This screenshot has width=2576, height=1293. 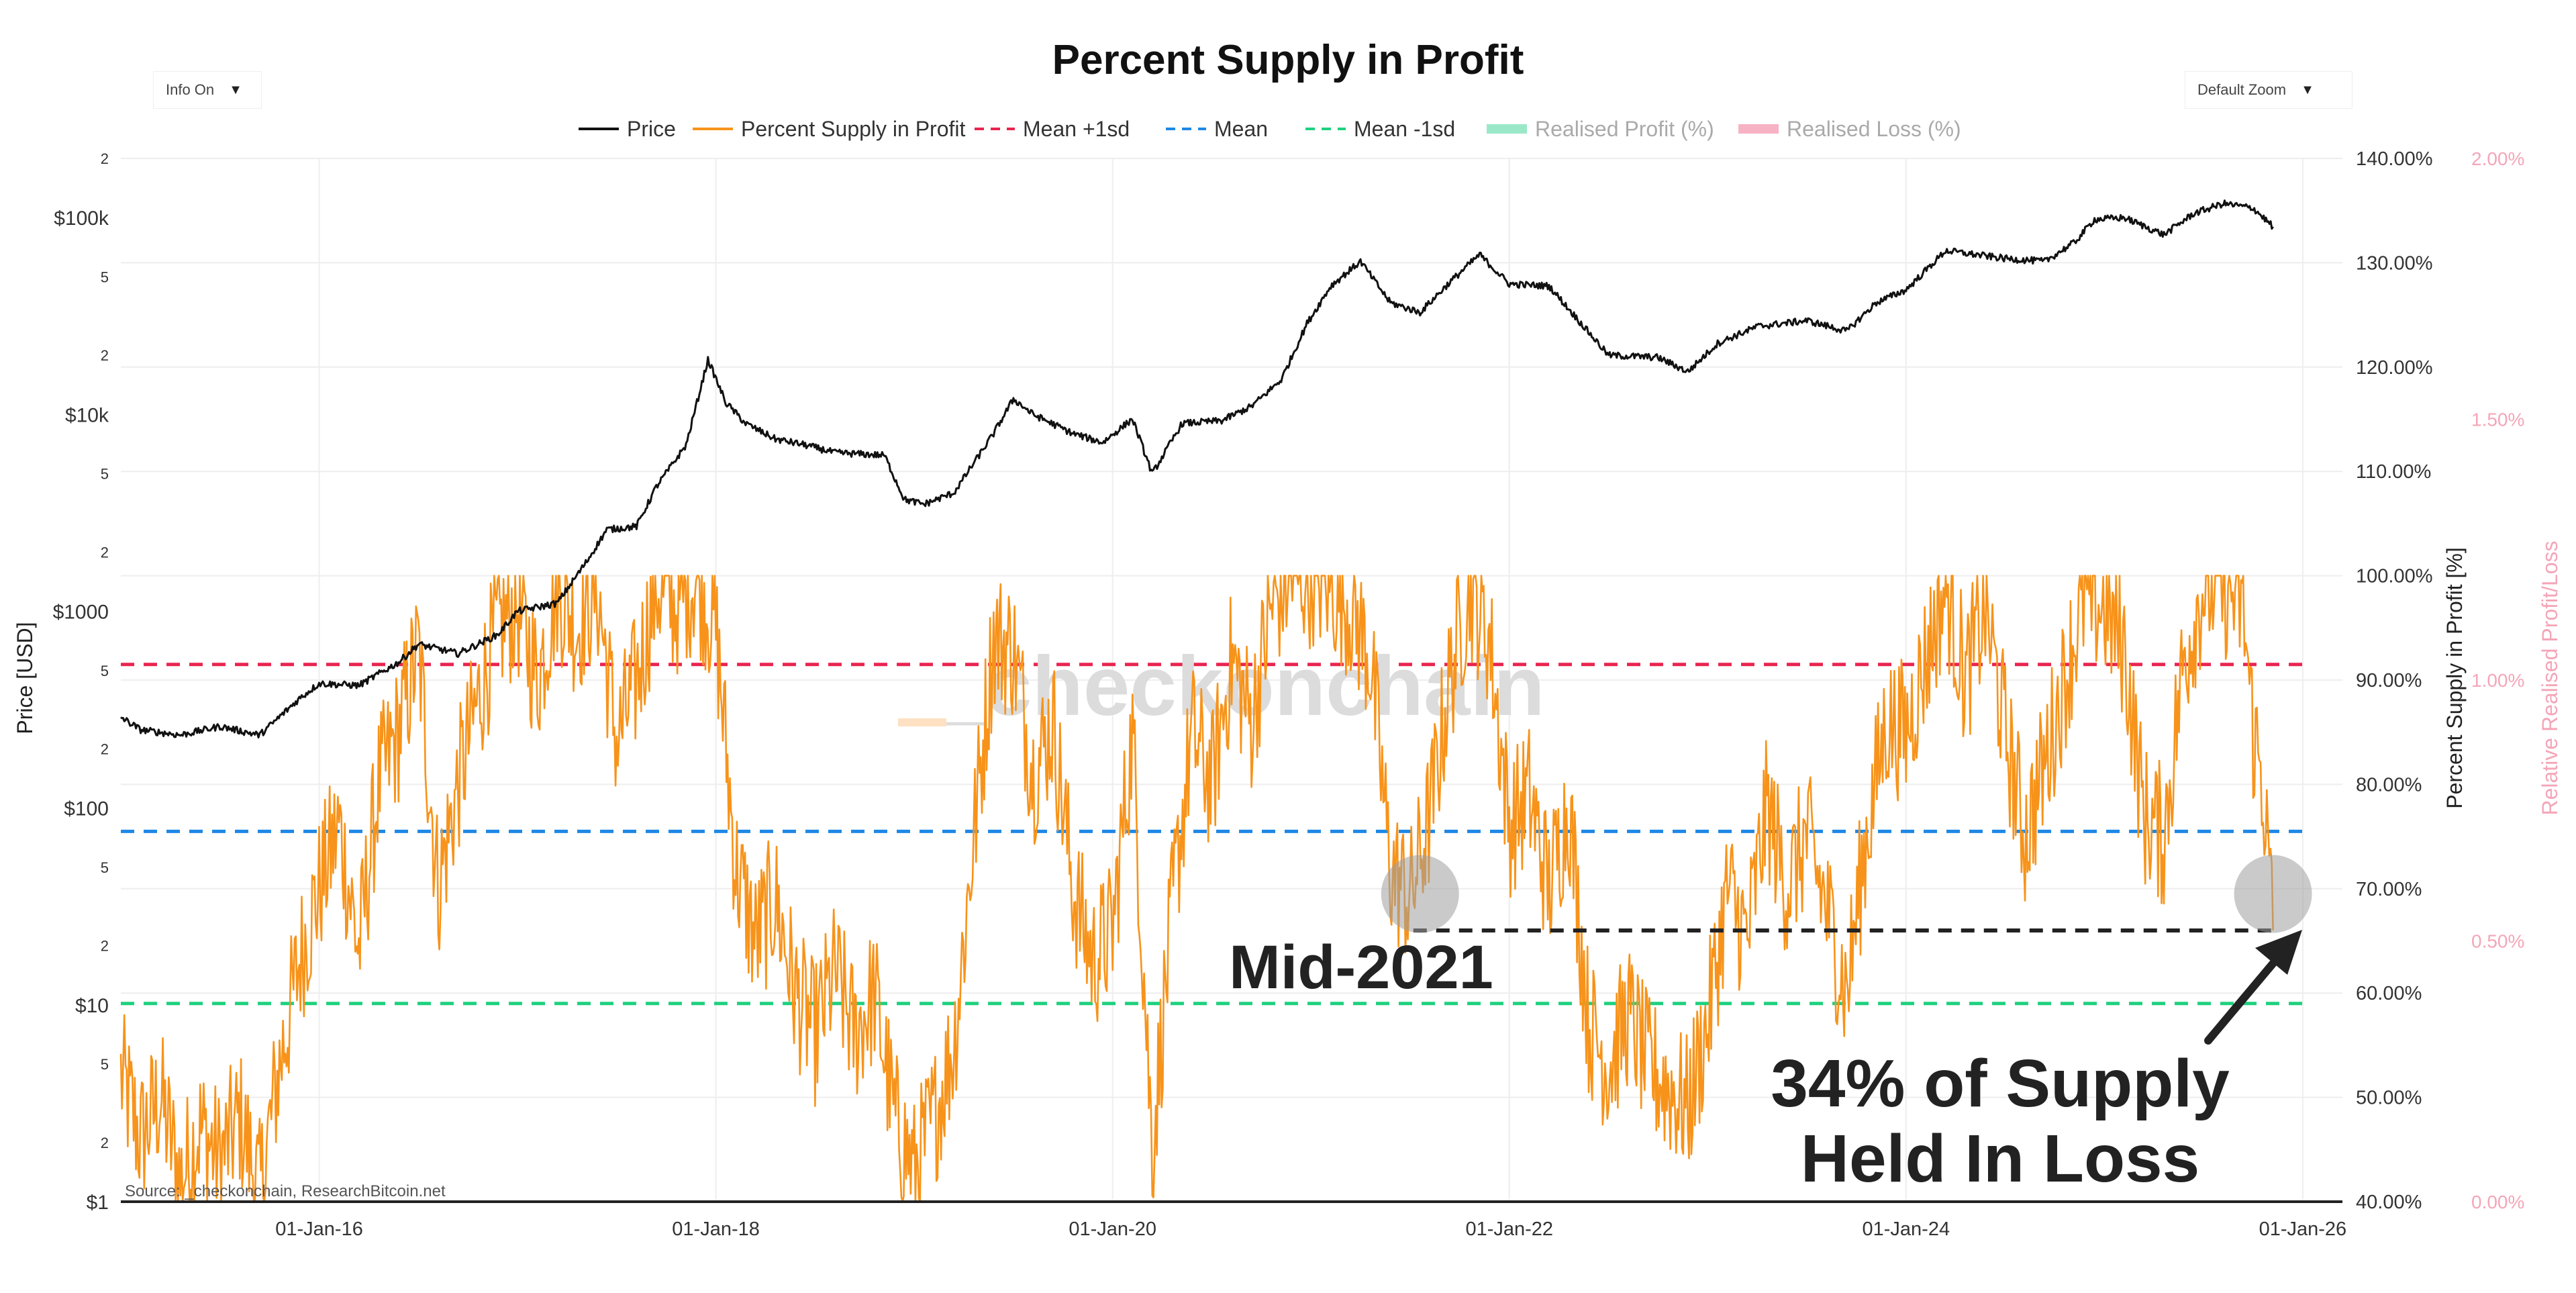 I want to click on zoom-dropdown: Default Zoom ▼, so click(x=2268, y=90).